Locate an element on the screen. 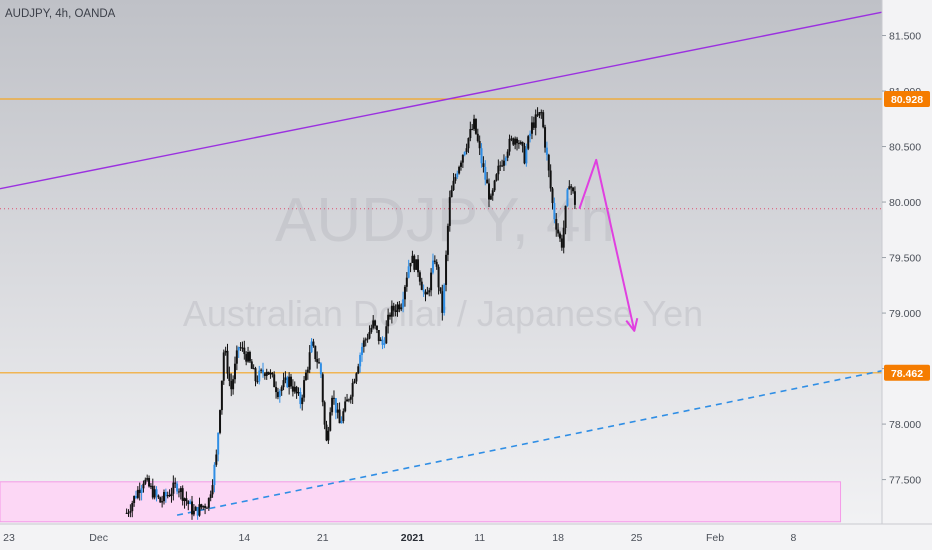 This screenshot has width=932, height=550. time-axis is located at coordinates (466, 537).